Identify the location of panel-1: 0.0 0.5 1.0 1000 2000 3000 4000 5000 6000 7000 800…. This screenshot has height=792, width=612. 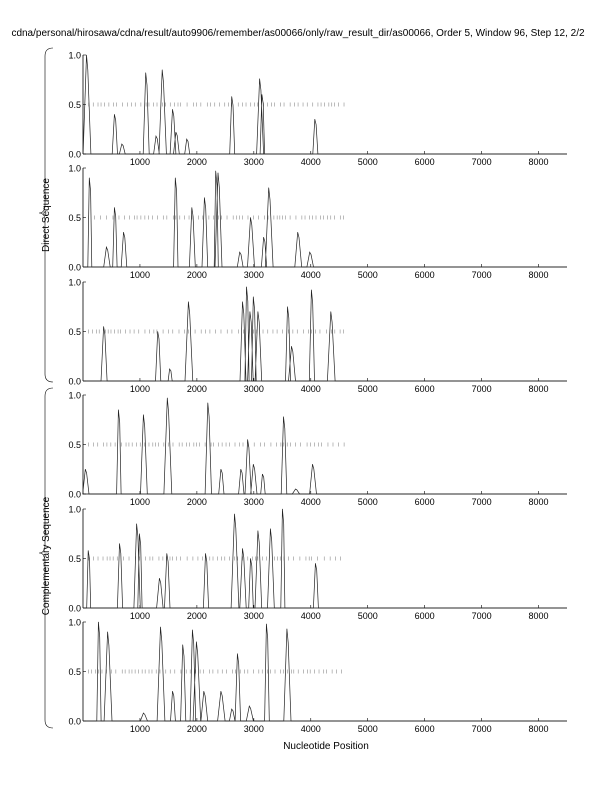
(317, 109).